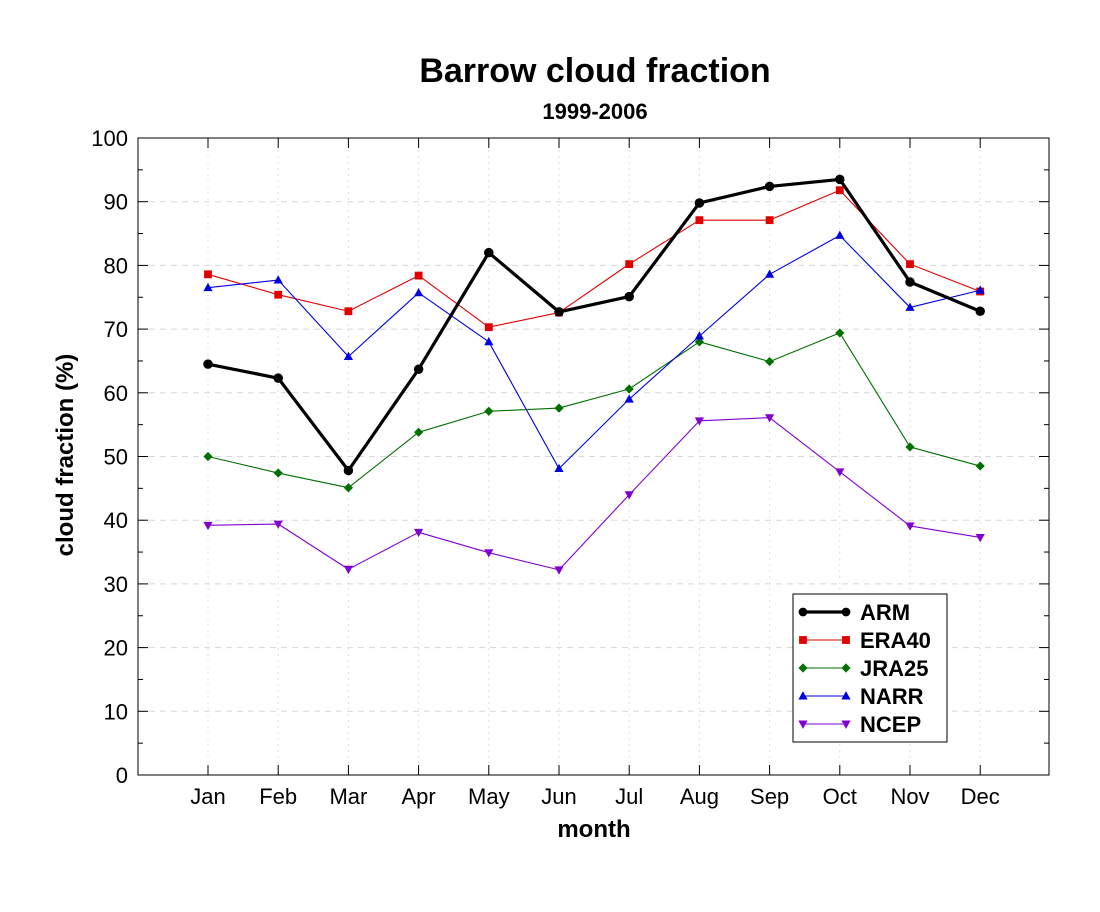  I want to click on legend: ARM ERA40 JRA25 NARR NCEP, so click(870, 668).